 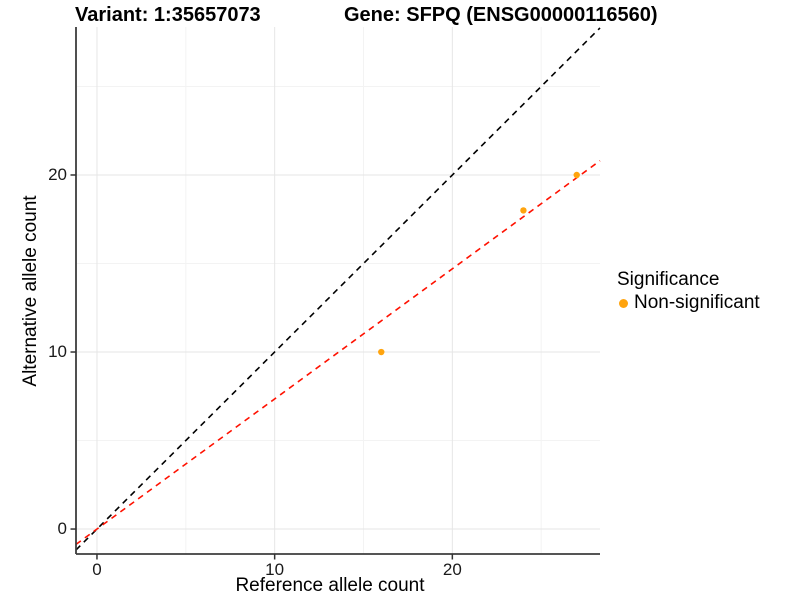 I want to click on legend-item-label: Non-significant, so click(x=697, y=302).